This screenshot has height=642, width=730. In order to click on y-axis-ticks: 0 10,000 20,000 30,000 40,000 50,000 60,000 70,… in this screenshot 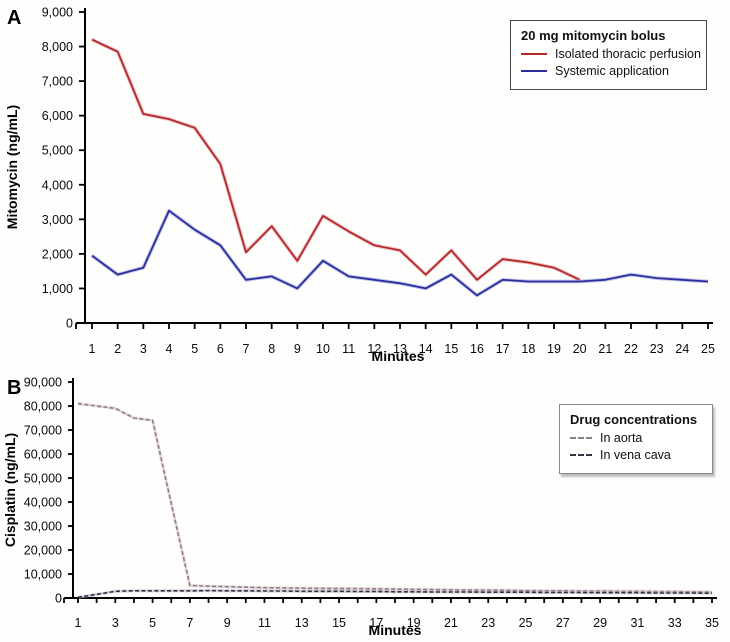, I will do `click(48, 491)`.